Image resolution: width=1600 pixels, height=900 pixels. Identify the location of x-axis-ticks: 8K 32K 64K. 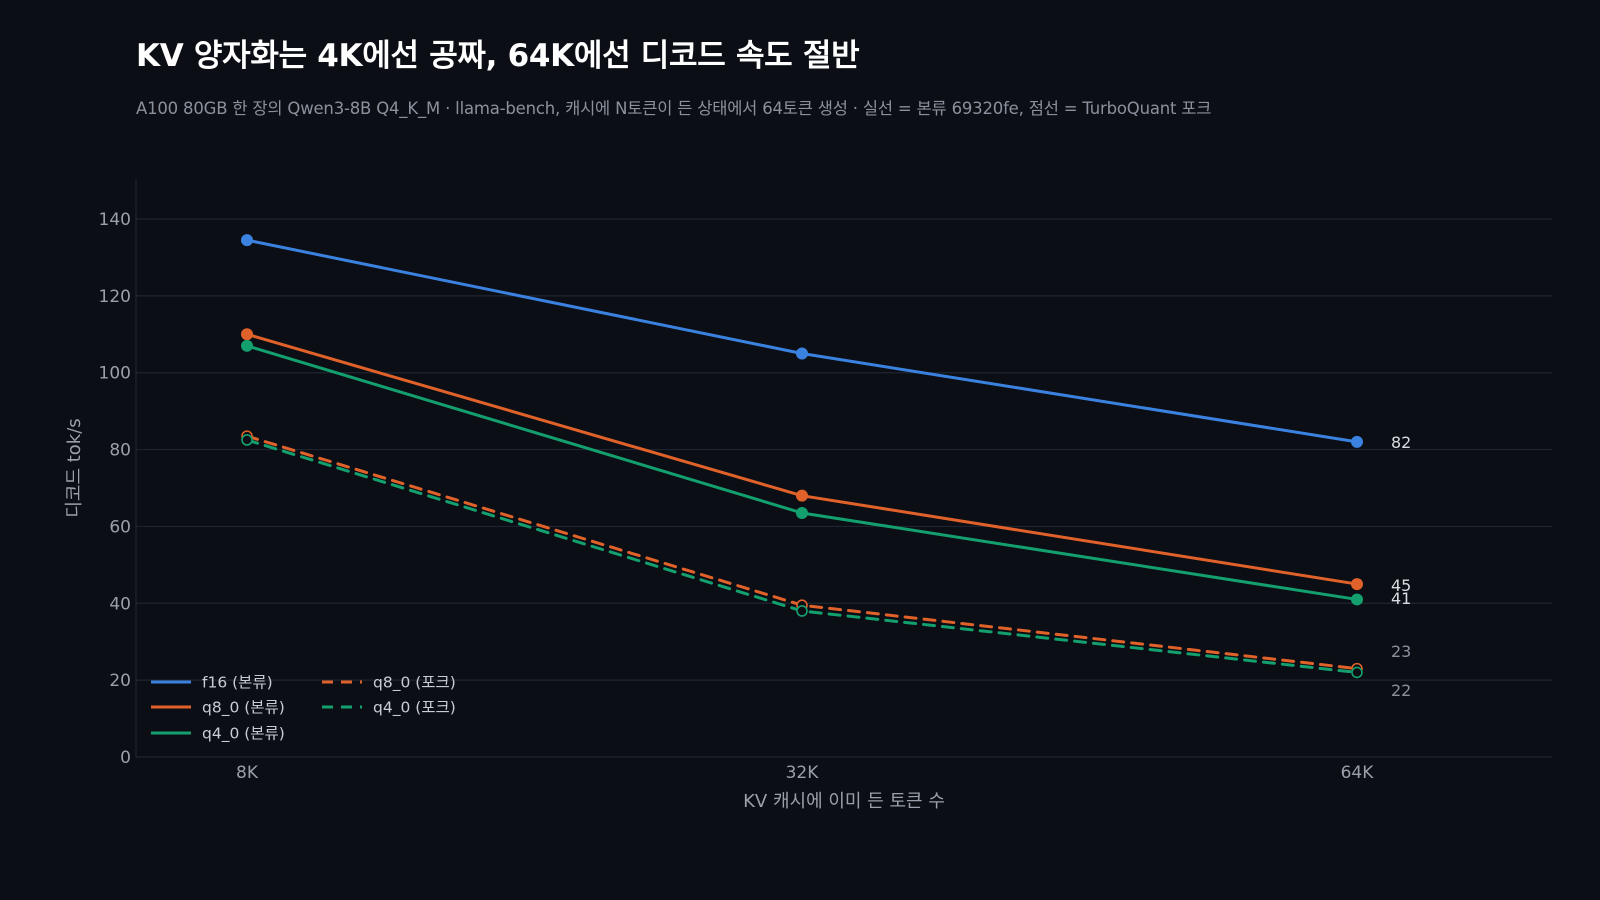
(805, 773).